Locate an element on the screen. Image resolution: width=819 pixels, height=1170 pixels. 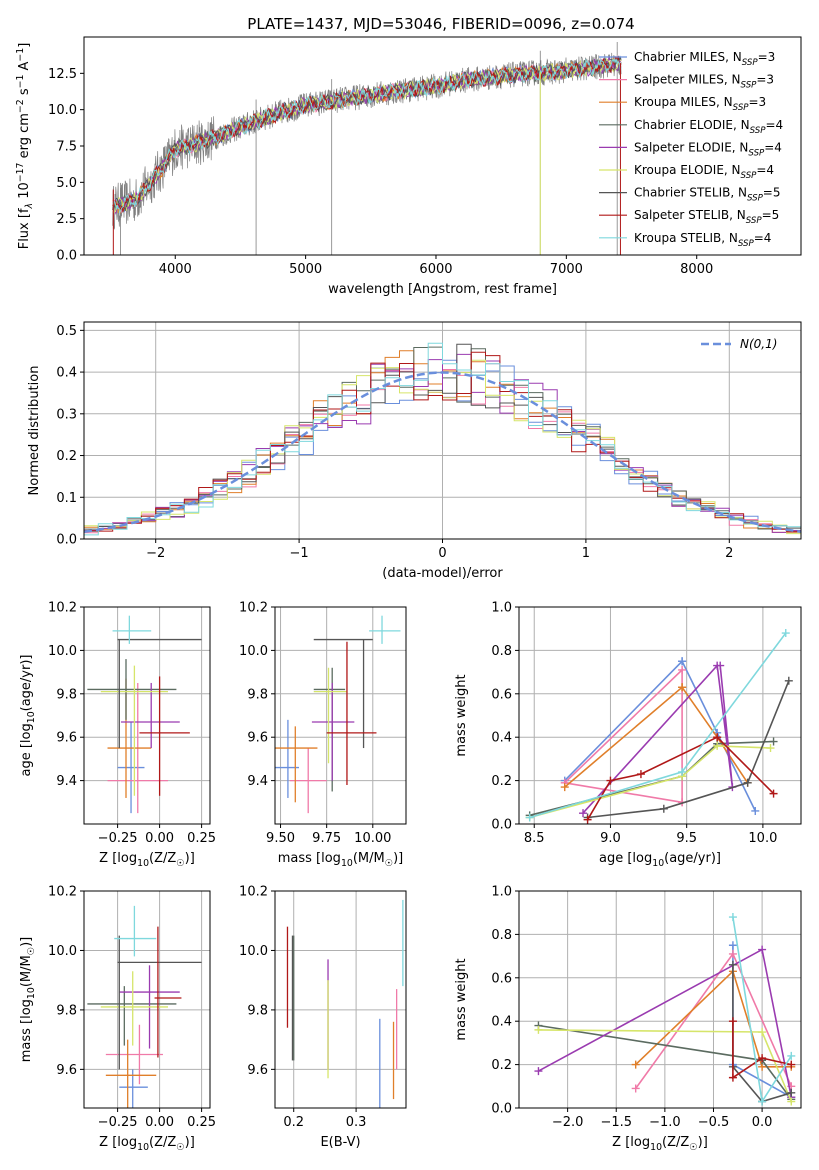
age_weight-ytick-label: 0.4 is located at coordinates (501, 738).